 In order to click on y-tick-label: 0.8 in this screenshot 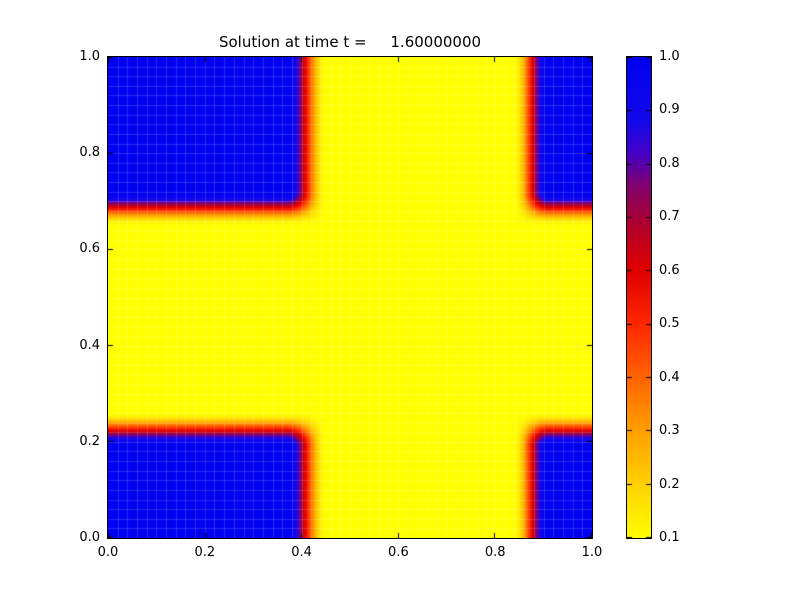, I will do `click(89, 153)`.